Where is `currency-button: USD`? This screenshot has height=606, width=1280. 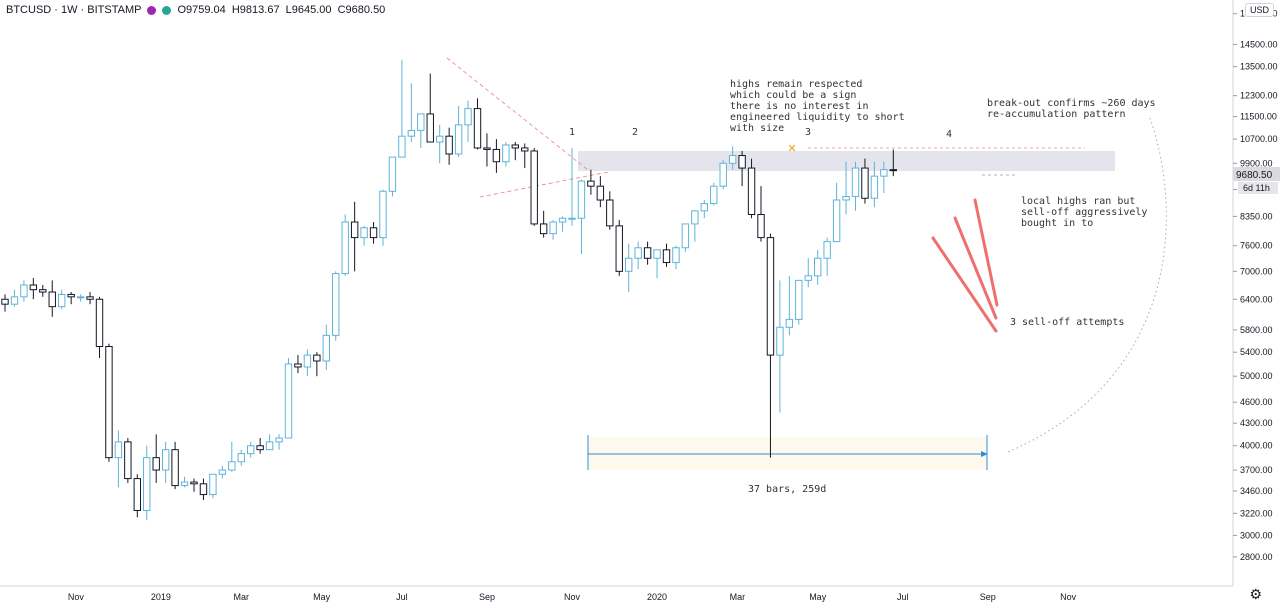
currency-button: USD is located at coordinates (1259, 10).